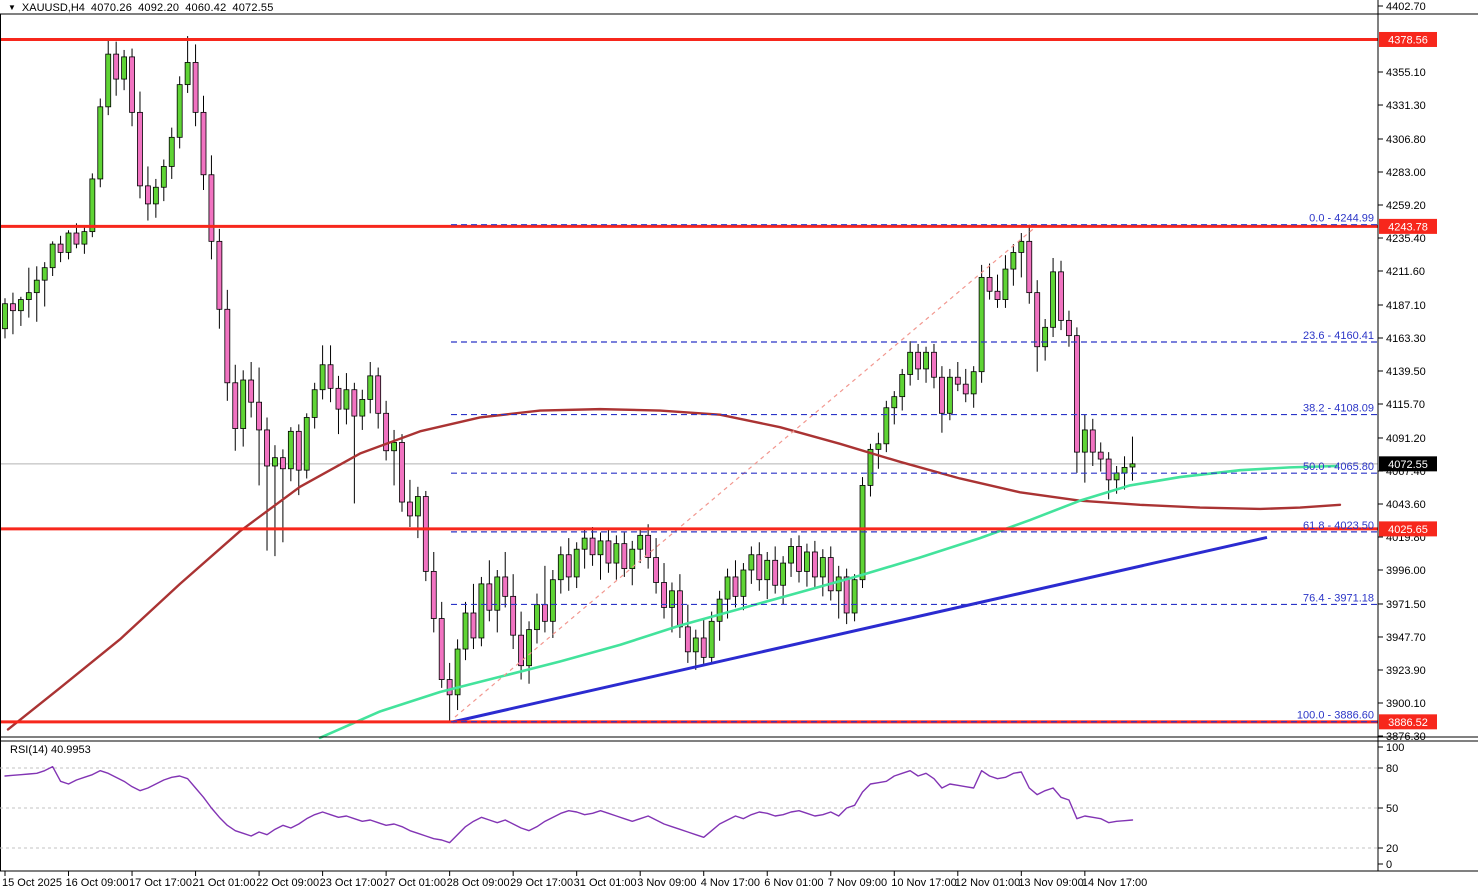 This screenshot has height=896, width=1479. I want to click on svg-text: 100.0 - 3886.60, so click(1335, 716).